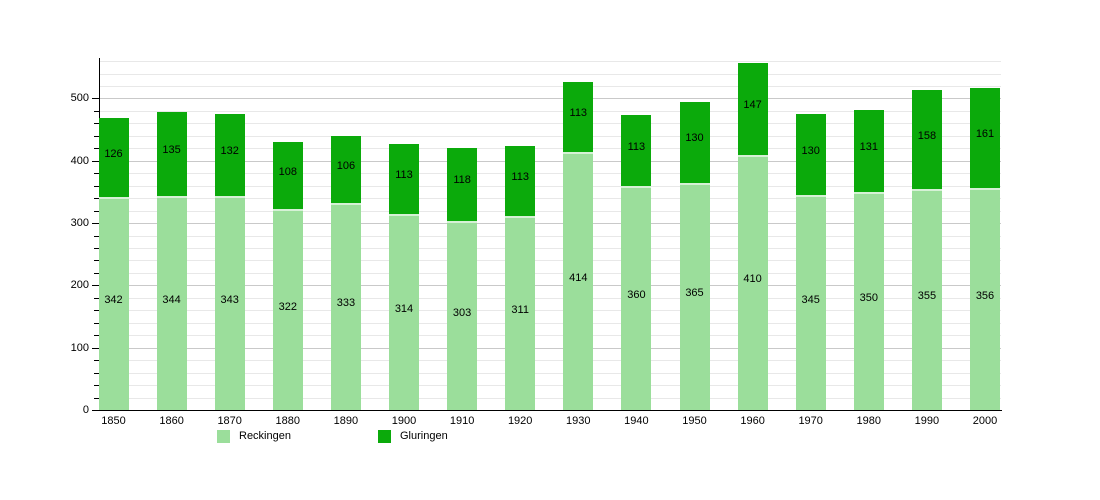  I want to click on x-axis-tick-label: 1870, so click(229, 421).